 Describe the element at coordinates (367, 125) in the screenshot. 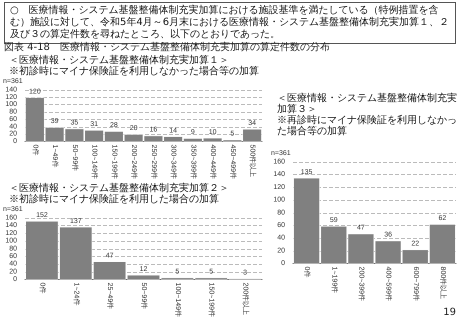

I see `chart-subtitle: ※再診時にマイナ保険証を利用しなかった場合等の加算` at that location.